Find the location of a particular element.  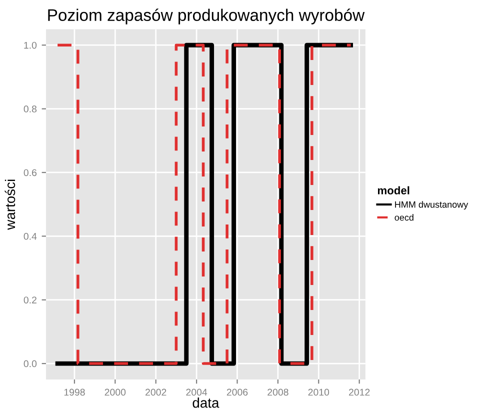

x-tick-label: 2006 is located at coordinates (237, 392).